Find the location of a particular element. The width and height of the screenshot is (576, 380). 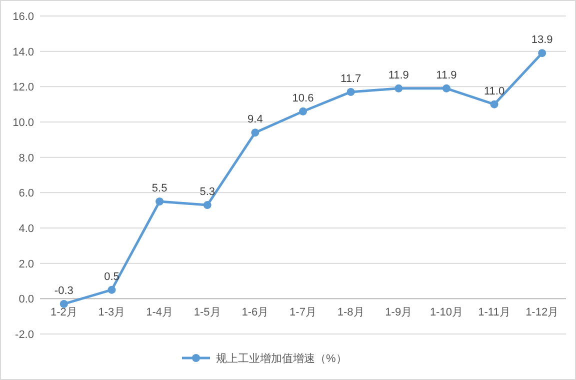

x-tick-label: 1-6月 is located at coordinates (255, 312).